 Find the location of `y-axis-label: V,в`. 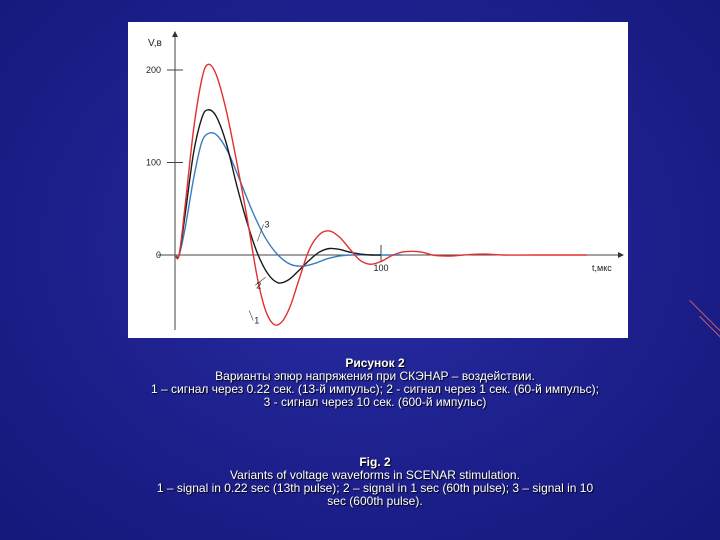

y-axis-label: V,в is located at coordinates (155, 43).